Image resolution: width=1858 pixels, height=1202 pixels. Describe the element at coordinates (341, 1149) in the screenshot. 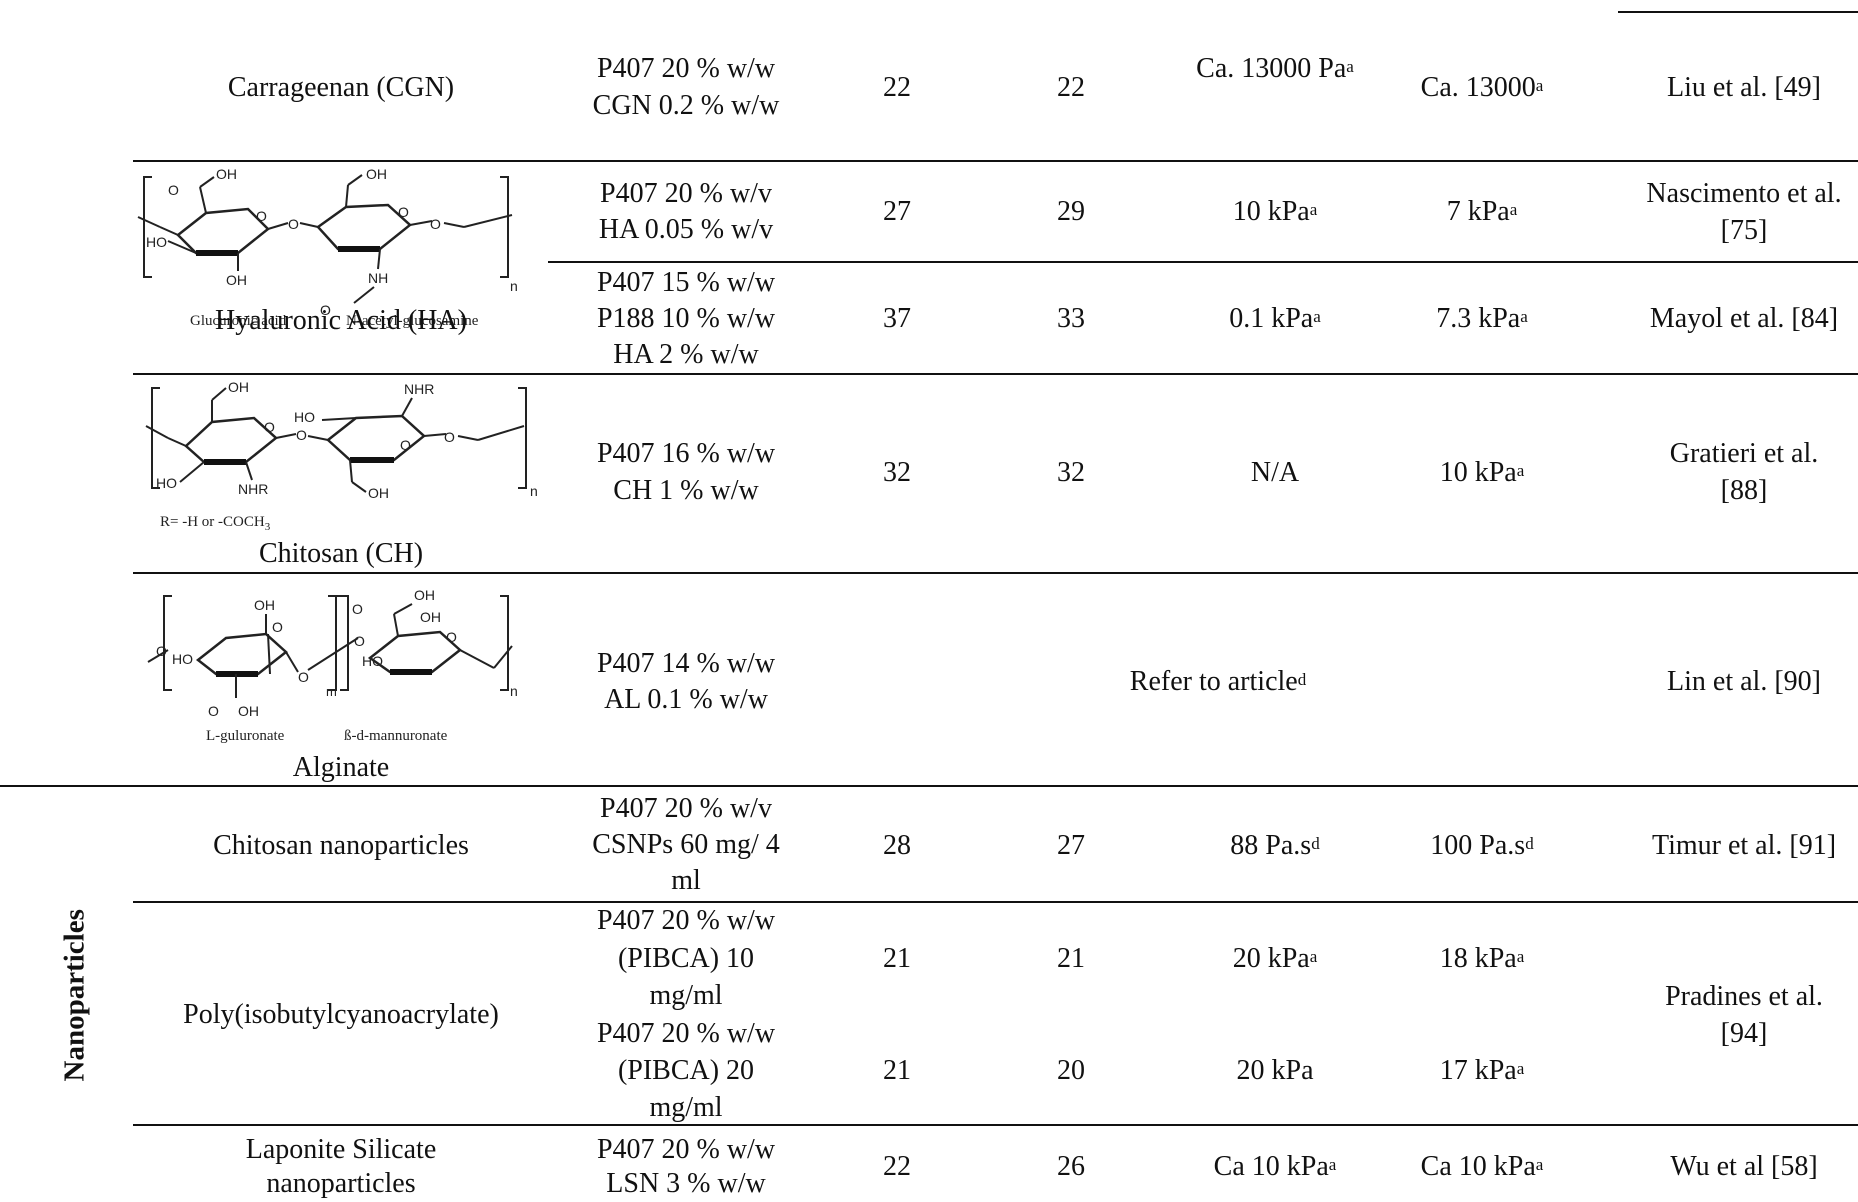

I see `polymer-name: Laponite Silicate` at that location.